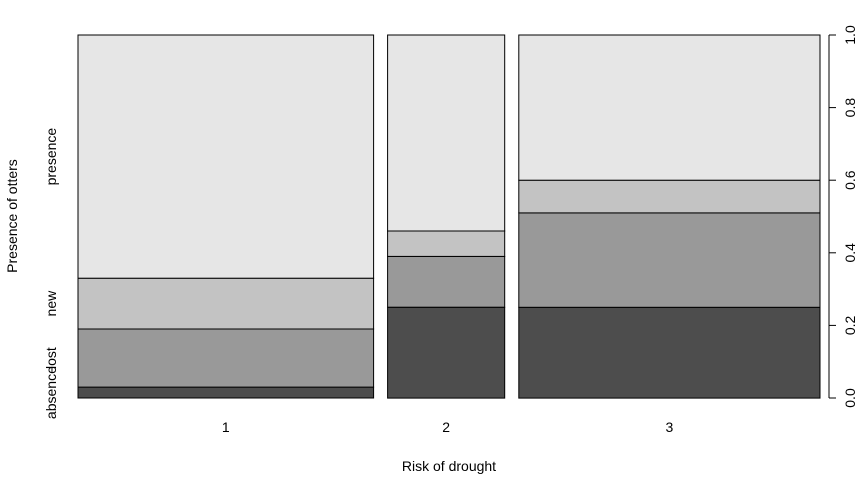 Image resolution: width=861 pixels, height=496 pixels. I want to click on right-tick-label: 0.0, so click(850, 398).